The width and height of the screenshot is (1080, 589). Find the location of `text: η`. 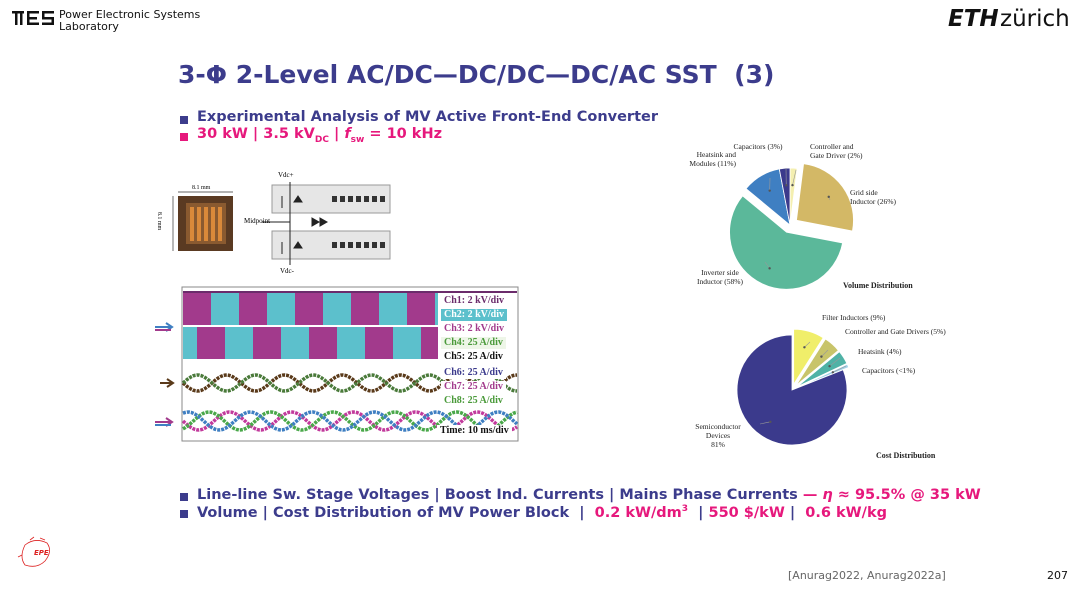

text: η is located at coordinates (827, 495).